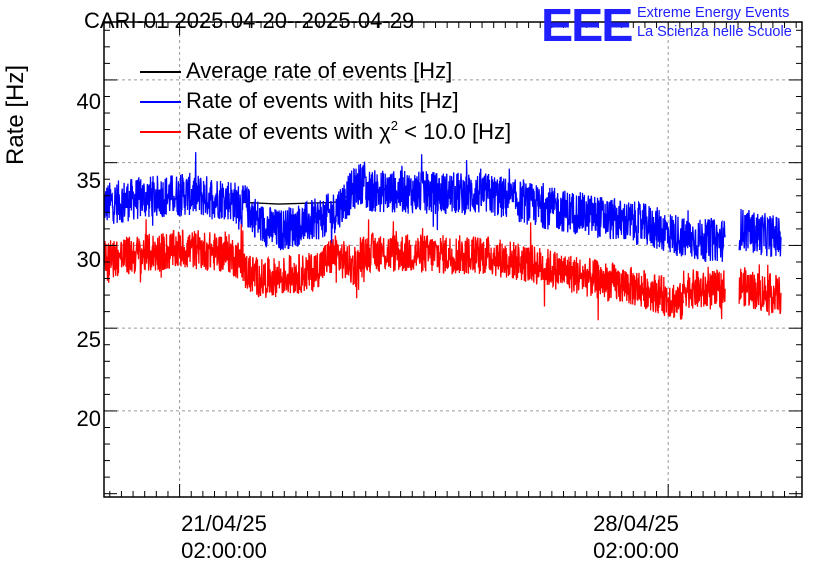 The image size is (836, 572). I want to click on legend-label-hits: Rate of events with hits [Hz], so click(322, 100).